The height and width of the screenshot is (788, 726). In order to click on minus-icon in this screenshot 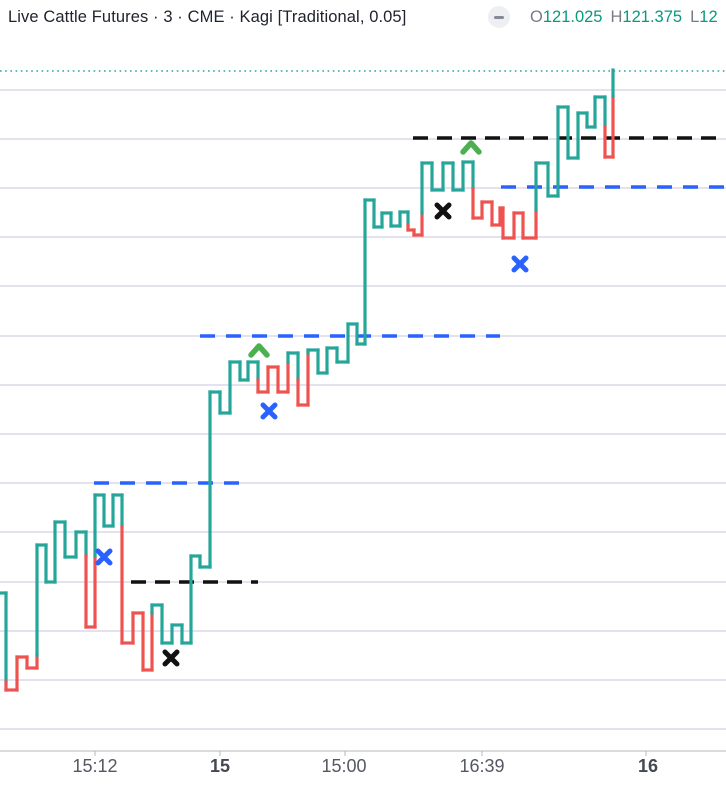, I will do `click(499, 17)`.